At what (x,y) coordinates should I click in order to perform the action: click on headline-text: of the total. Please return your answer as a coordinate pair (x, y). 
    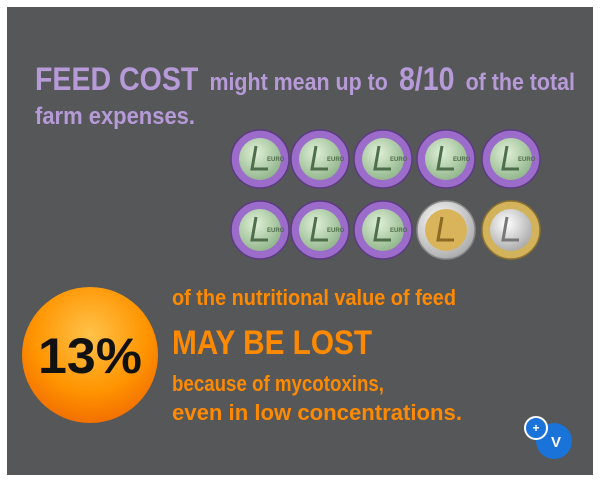
    Looking at the image, I should click on (520, 82).